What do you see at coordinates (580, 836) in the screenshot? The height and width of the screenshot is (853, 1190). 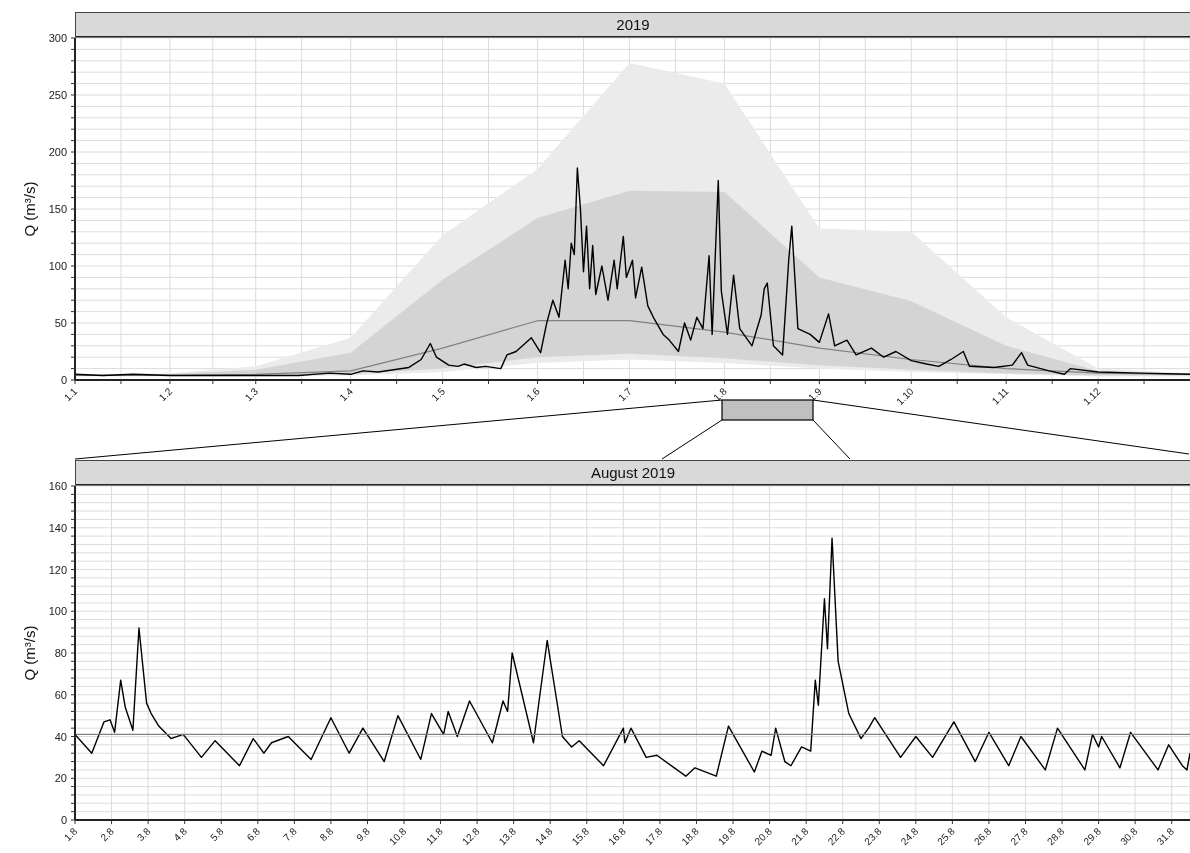 I see `x-tick-label: 15.8` at bounding box center [580, 836].